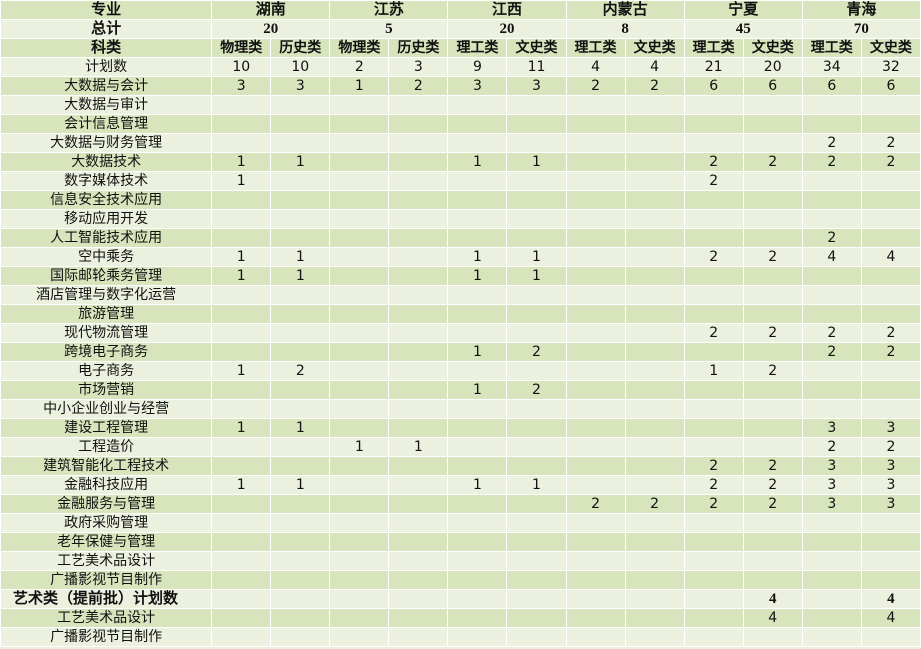 The image size is (921, 649). I want to click on table-row: 大数据与审计, so click(460, 105).